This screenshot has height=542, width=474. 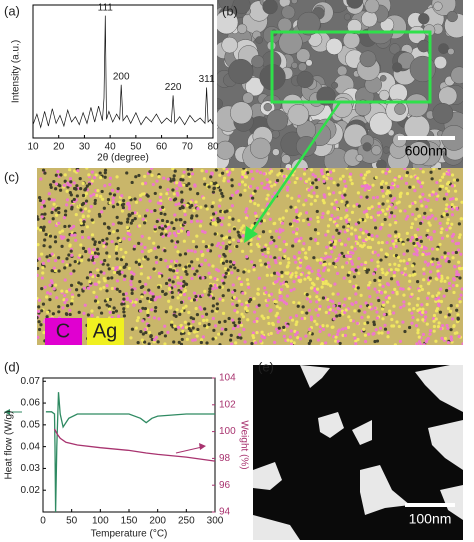 What do you see at coordinates (63, 331) in the screenshot?
I see `legend-label: C` at bounding box center [63, 331].